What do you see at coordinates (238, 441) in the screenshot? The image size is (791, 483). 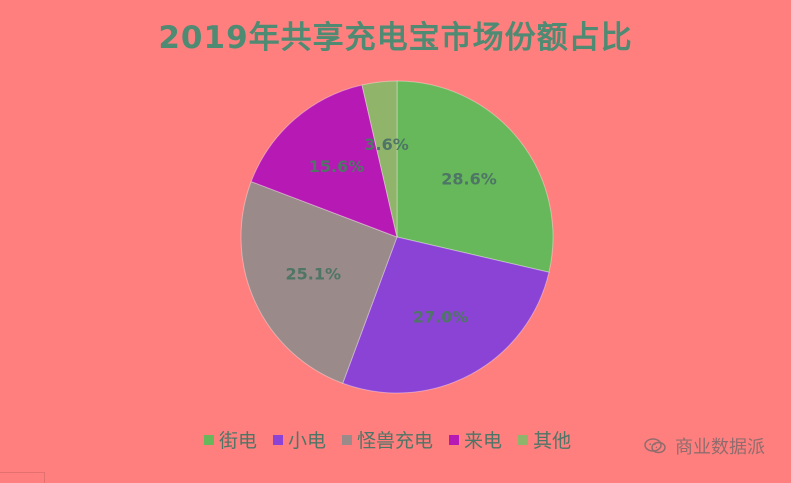 I see `legend-label-jiedian: 街电` at bounding box center [238, 441].